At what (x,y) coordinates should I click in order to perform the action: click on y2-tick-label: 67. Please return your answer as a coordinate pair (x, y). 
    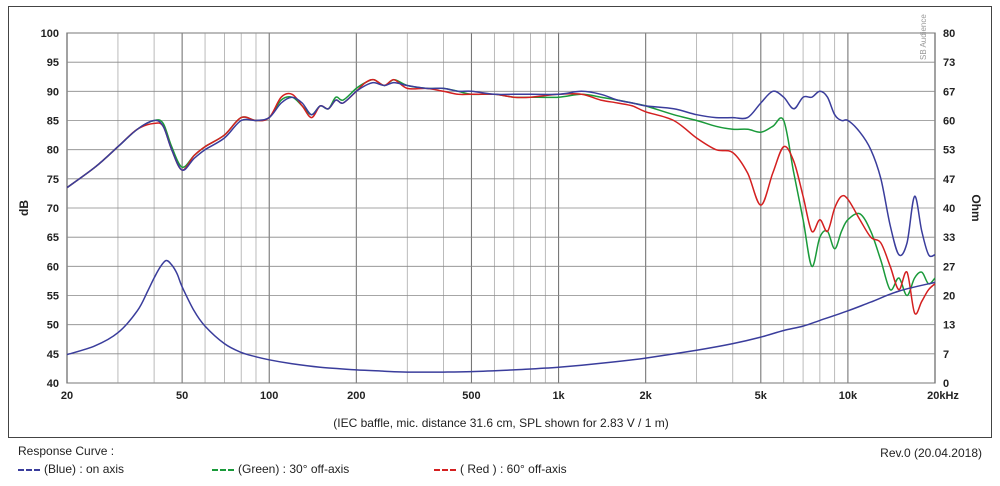
    Looking at the image, I should click on (949, 92).